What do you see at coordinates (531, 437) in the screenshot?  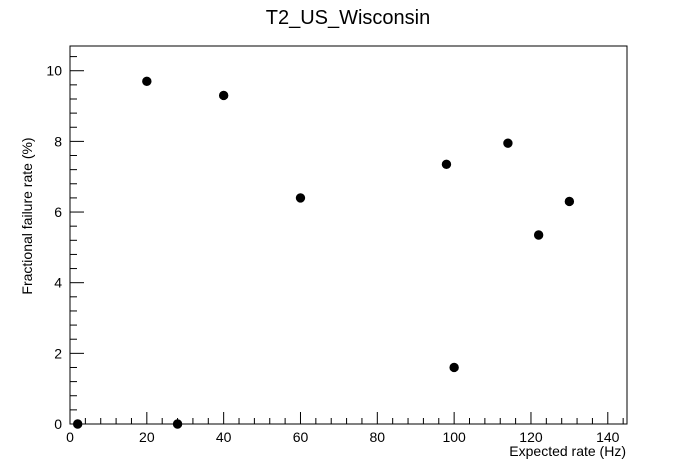 I see `x-tick-label: 120` at bounding box center [531, 437].